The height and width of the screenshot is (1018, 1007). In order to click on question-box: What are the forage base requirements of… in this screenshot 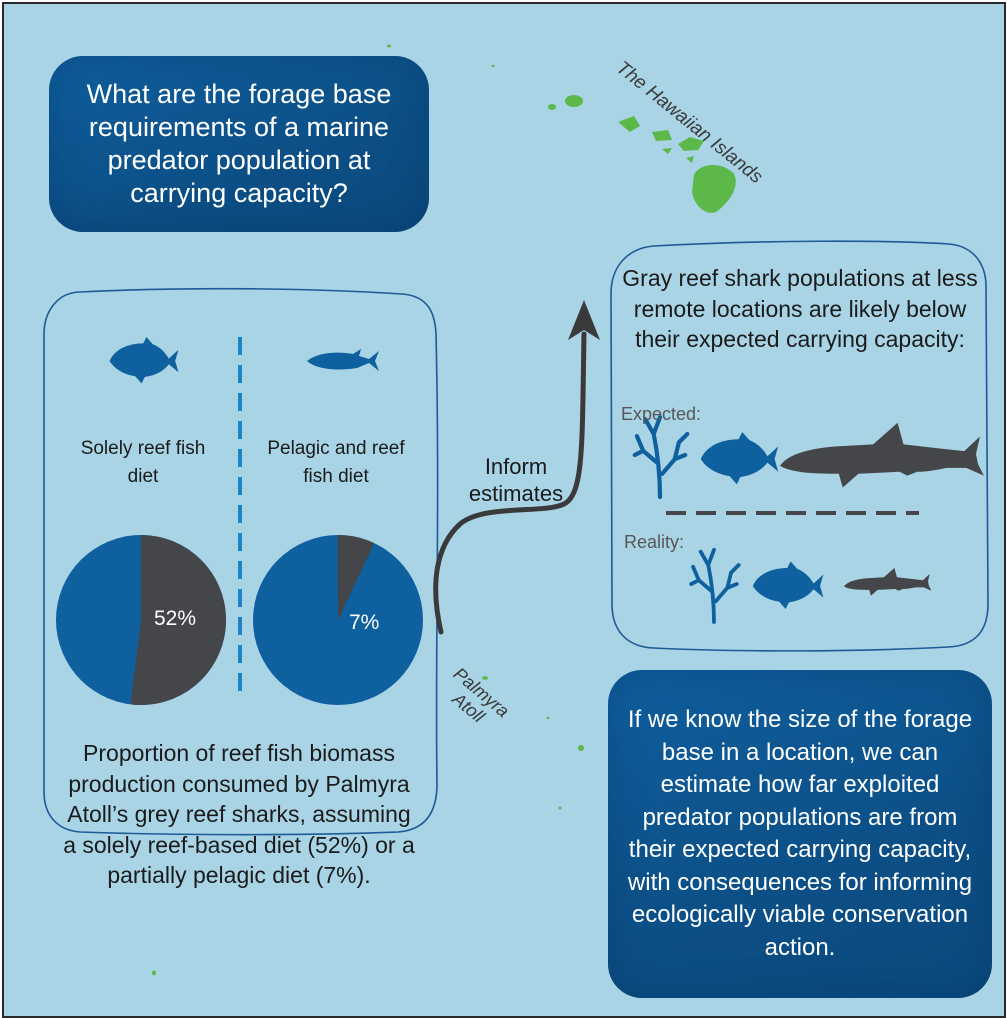, I will do `click(239, 144)`.